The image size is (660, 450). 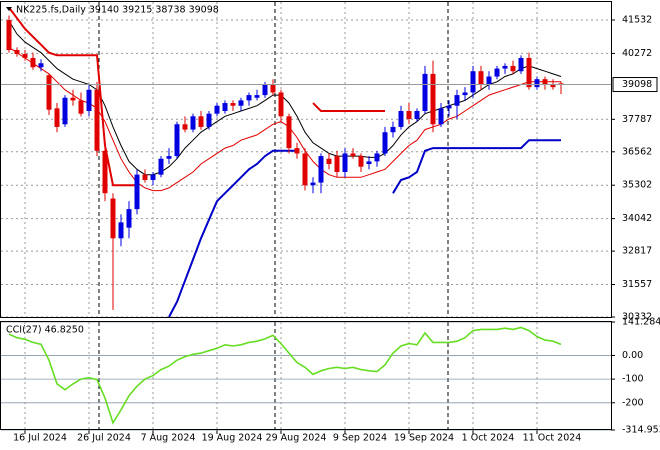 I want to click on x-tick-label: 7 Aug 2024, so click(x=168, y=438).